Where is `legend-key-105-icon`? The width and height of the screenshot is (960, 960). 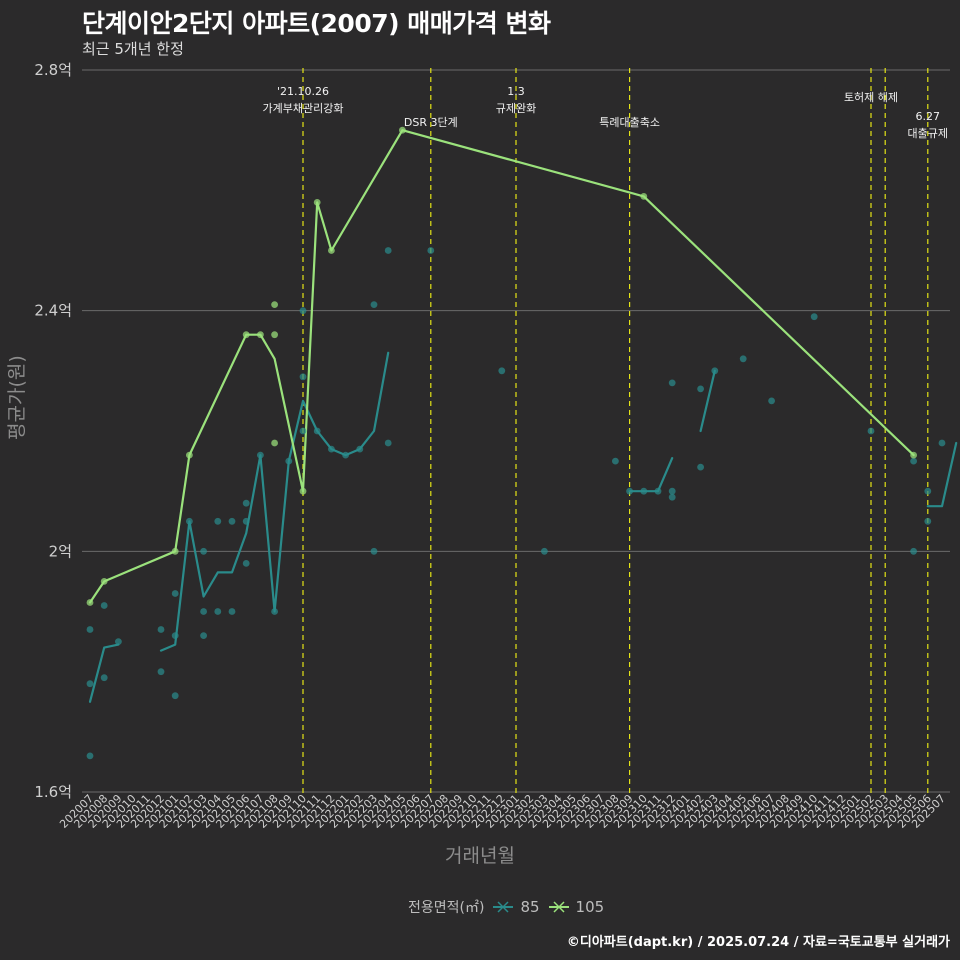 legend-key-105-icon is located at coordinates (558, 907).